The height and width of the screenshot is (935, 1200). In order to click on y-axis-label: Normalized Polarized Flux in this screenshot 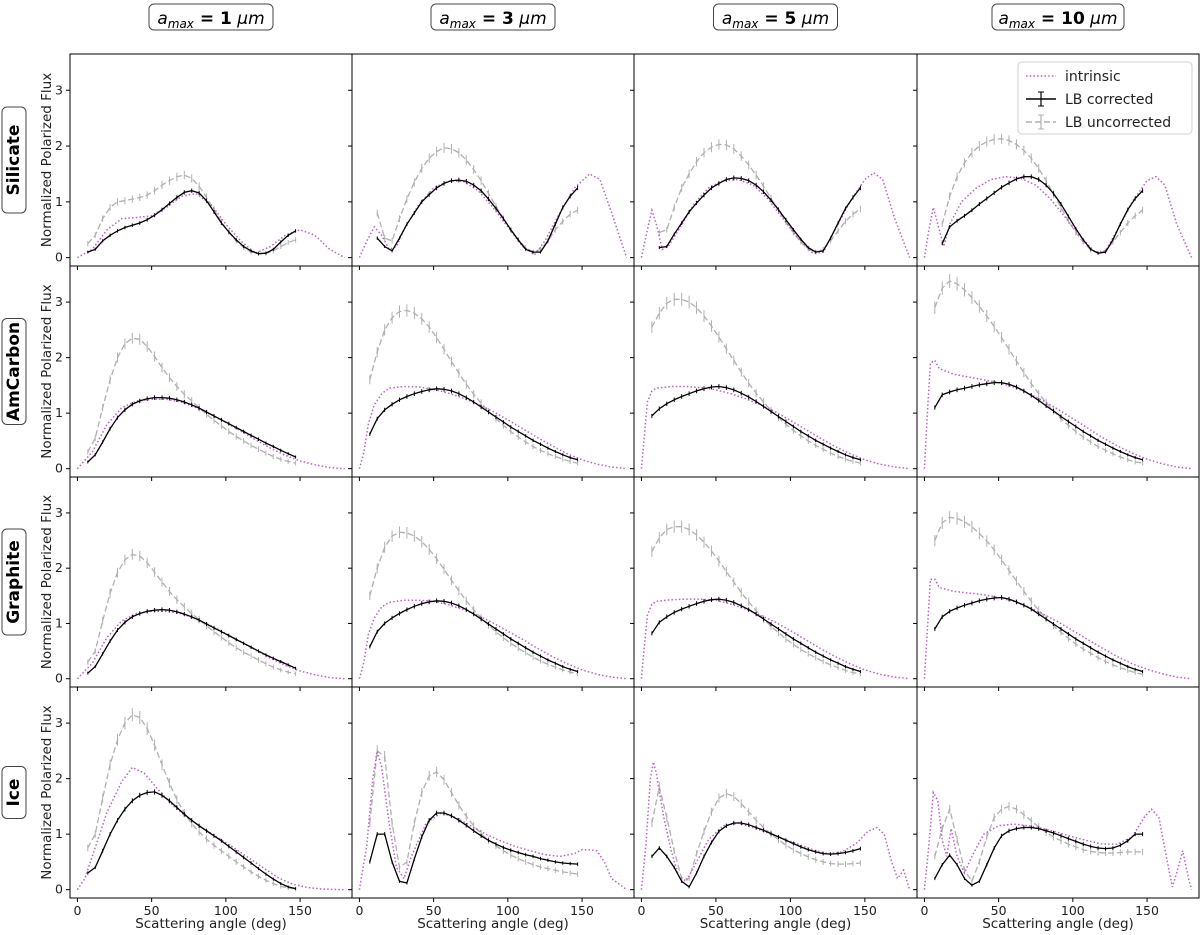, I will do `click(47, 792)`.